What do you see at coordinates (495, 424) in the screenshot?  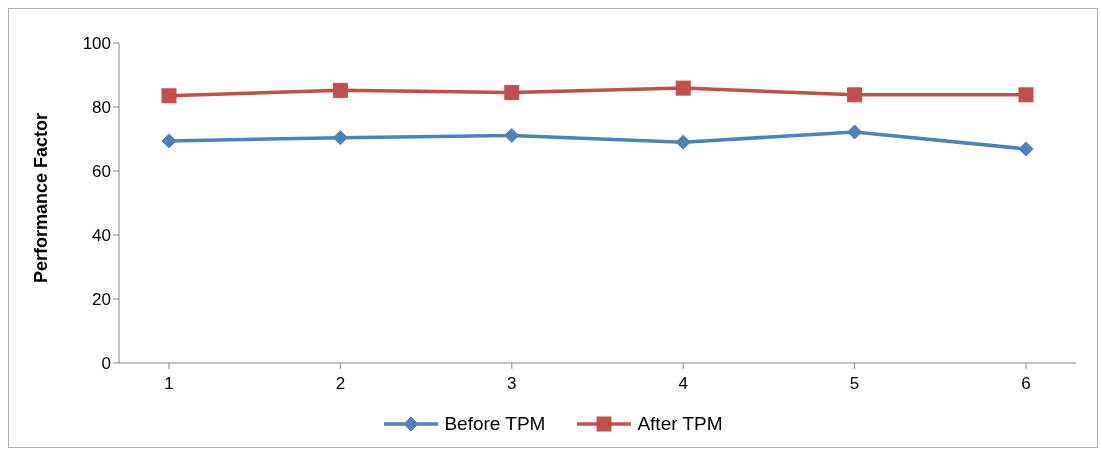 I see `legend-label: Before TPM` at bounding box center [495, 424].